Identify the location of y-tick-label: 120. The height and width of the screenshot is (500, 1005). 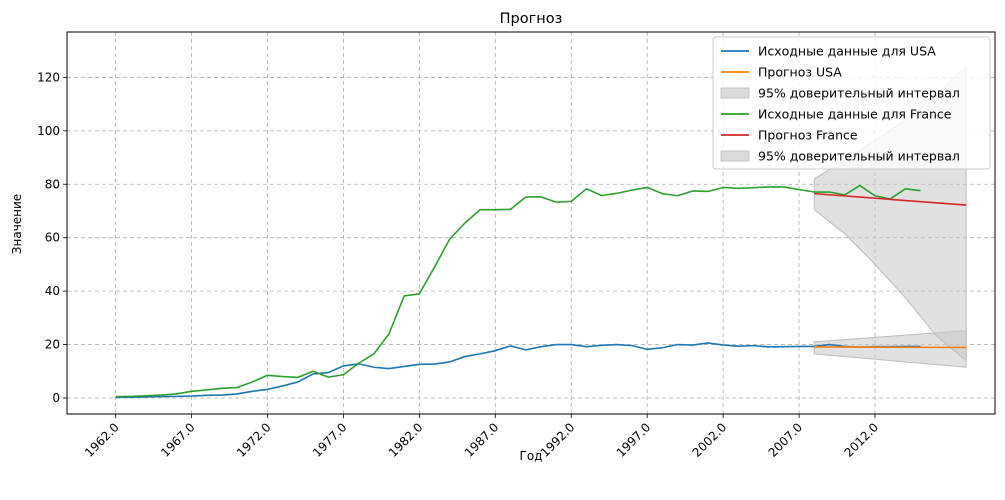
(48, 77).